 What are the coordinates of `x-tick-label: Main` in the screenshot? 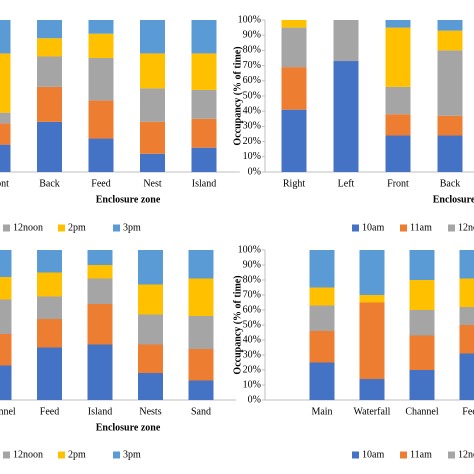 It's located at (321, 411).